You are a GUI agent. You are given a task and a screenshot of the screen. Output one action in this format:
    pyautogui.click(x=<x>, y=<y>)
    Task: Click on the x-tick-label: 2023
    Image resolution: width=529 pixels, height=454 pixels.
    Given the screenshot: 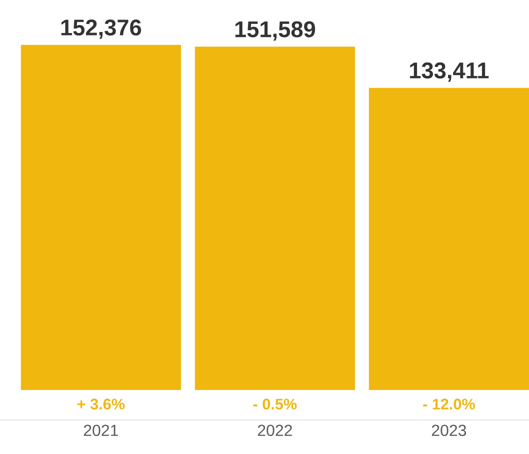 What is the action you would take?
    pyautogui.click(x=449, y=430)
    